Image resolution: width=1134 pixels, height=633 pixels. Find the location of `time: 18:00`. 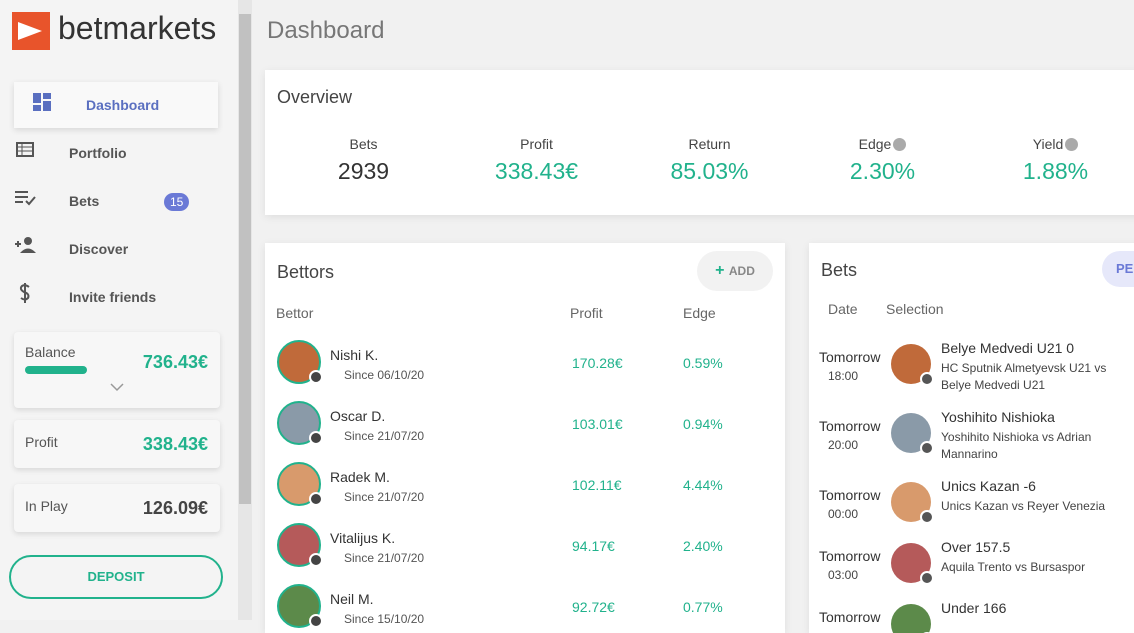

time: 18:00 is located at coordinates (843, 376).